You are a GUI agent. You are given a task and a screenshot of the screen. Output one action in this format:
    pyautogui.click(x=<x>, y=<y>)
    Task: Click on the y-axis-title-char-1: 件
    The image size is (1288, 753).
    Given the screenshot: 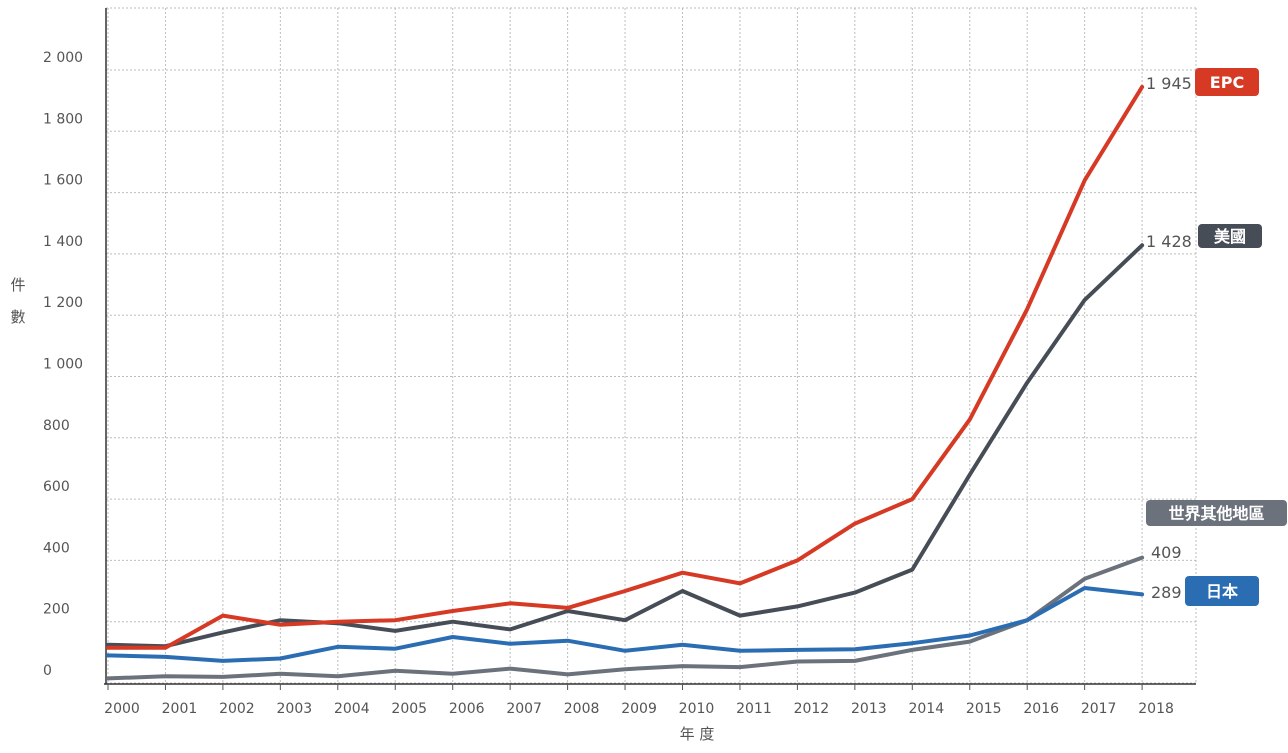 What is the action you would take?
    pyautogui.click(x=17, y=285)
    